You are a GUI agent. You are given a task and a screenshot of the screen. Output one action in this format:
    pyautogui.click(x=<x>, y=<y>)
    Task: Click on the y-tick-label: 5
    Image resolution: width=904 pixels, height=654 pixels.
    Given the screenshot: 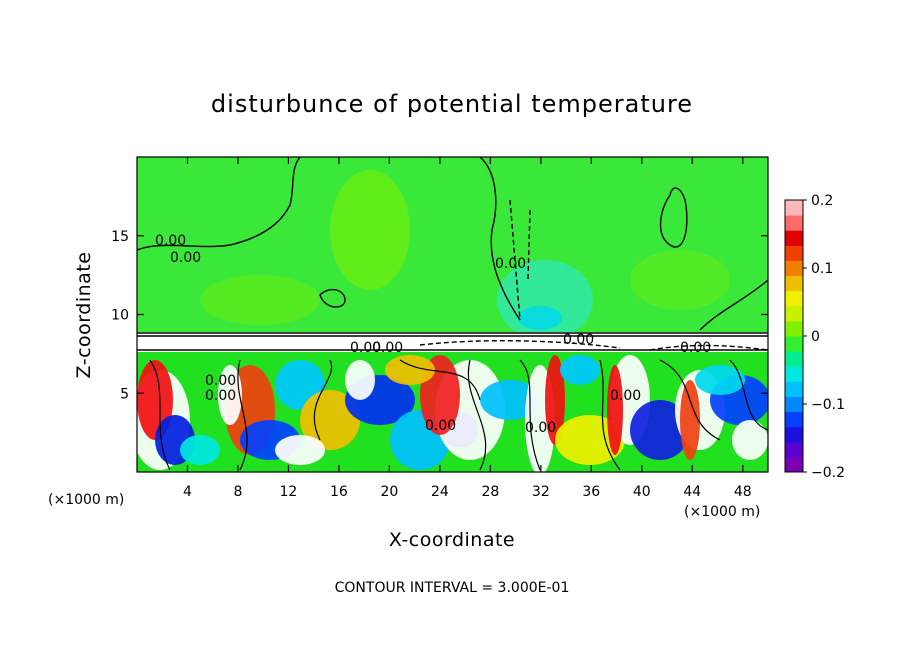 What is the action you would take?
    pyautogui.click(x=124, y=394)
    